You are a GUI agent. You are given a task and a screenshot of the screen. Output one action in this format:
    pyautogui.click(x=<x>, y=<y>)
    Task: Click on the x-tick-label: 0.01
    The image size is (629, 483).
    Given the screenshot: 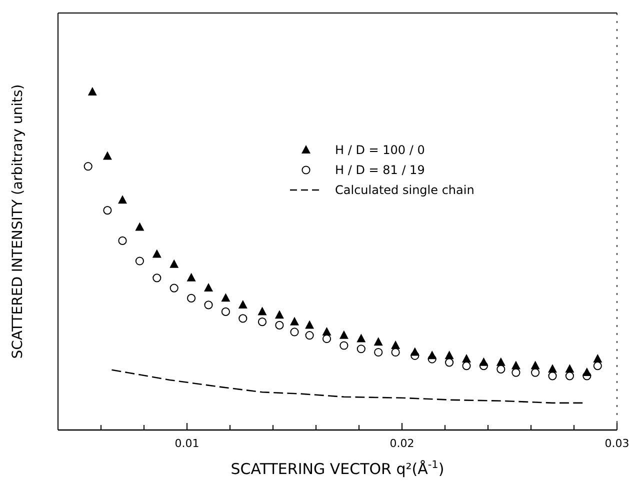 What is the action you would take?
    pyautogui.click(x=187, y=443)
    